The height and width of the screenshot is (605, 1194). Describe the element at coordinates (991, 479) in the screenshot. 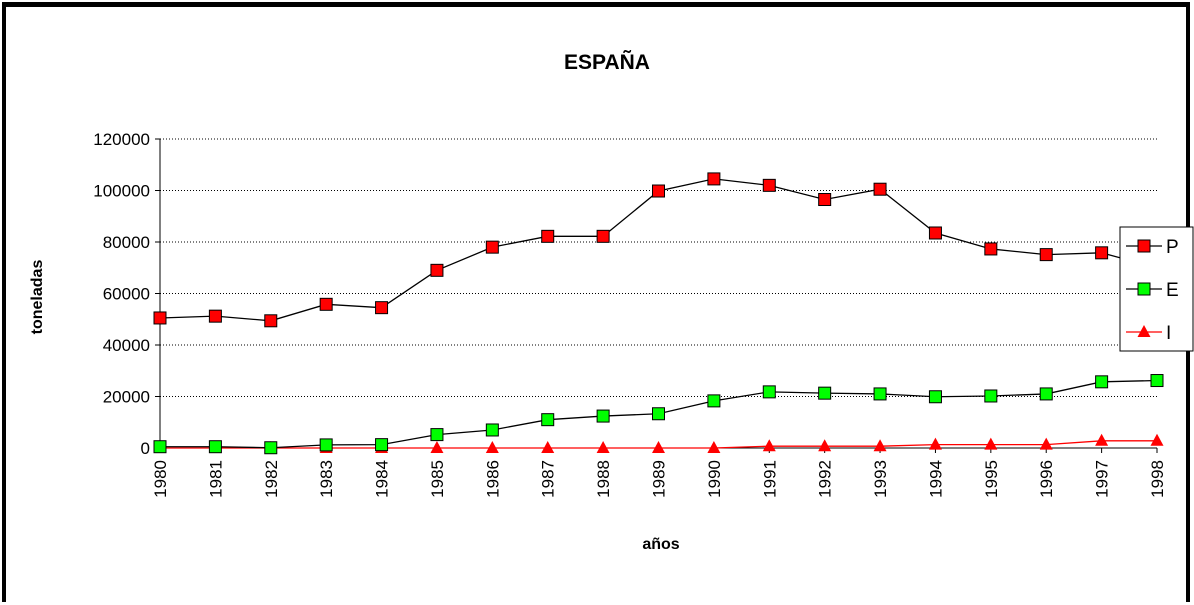

I see `x-tick-label: 1995` at that location.